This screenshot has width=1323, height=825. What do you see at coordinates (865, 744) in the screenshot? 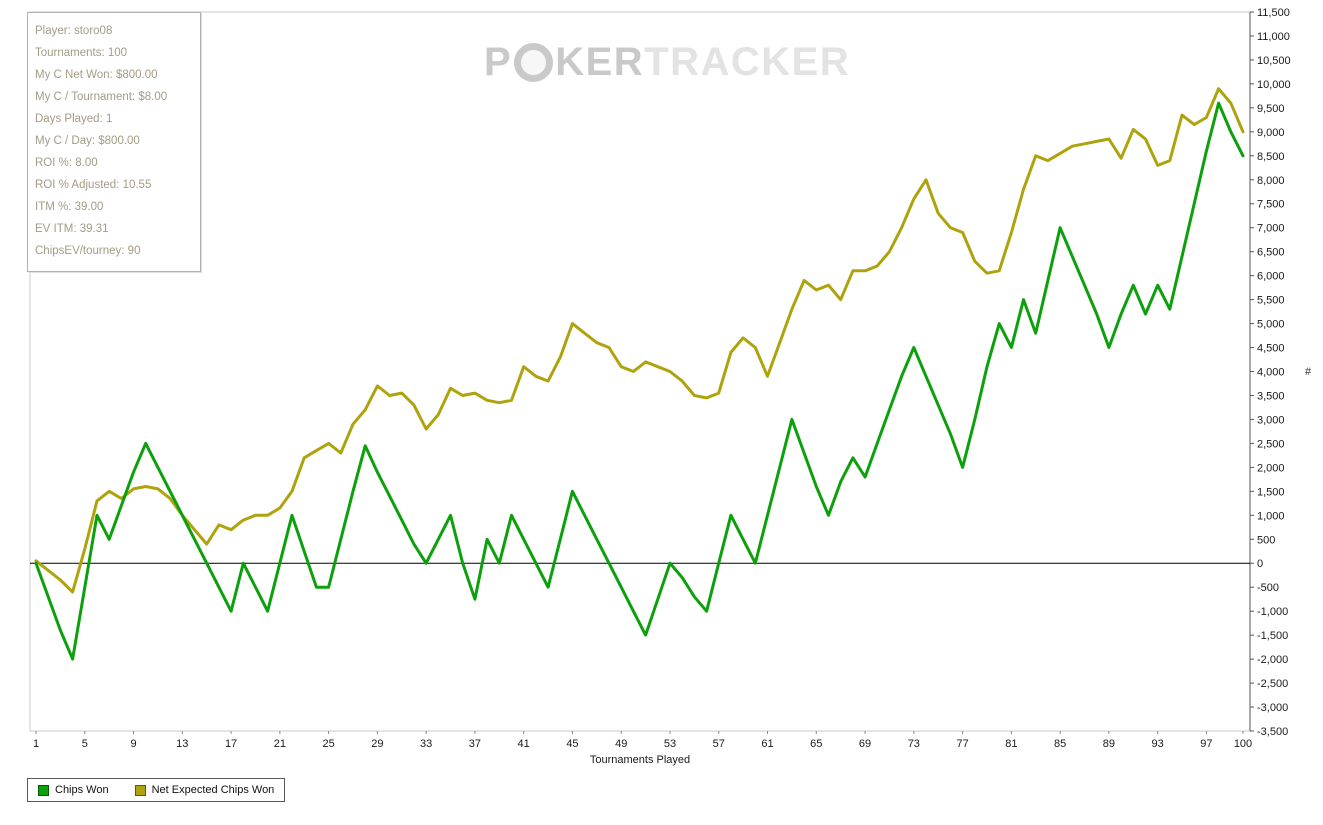
I see `x-tick-label: 69` at bounding box center [865, 744].